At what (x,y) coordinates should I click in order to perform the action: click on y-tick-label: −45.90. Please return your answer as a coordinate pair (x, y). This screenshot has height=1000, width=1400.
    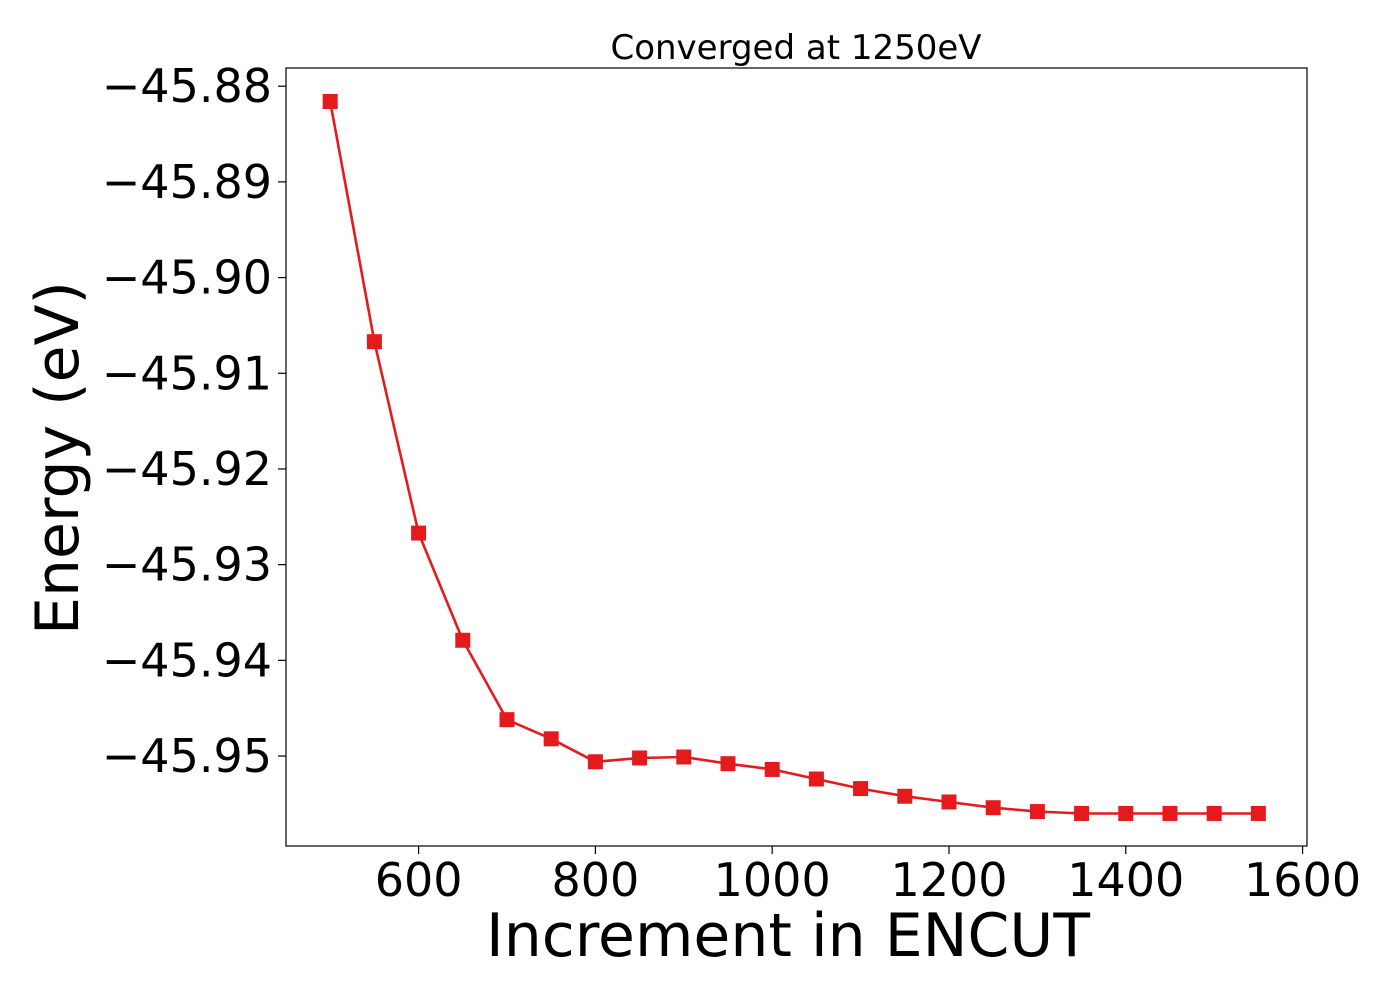
    Looking at the image, I should click on (187, 278).